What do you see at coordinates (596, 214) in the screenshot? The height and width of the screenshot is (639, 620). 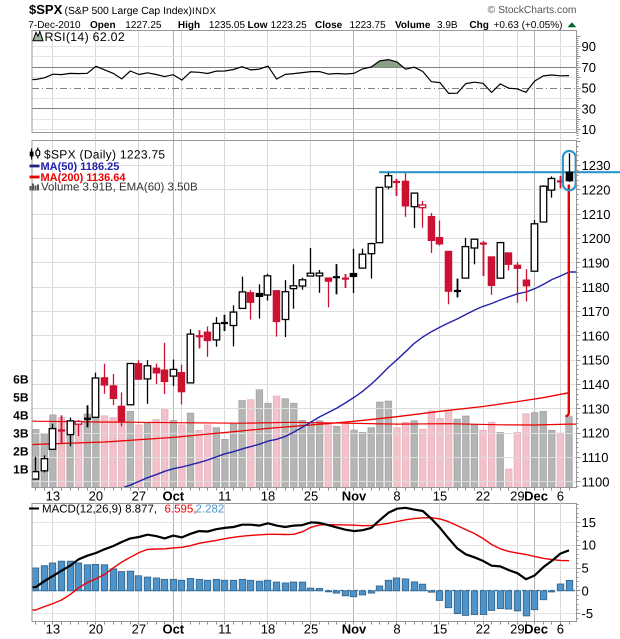 I see `svg-text: 1210` at bounding box center [596, 214].